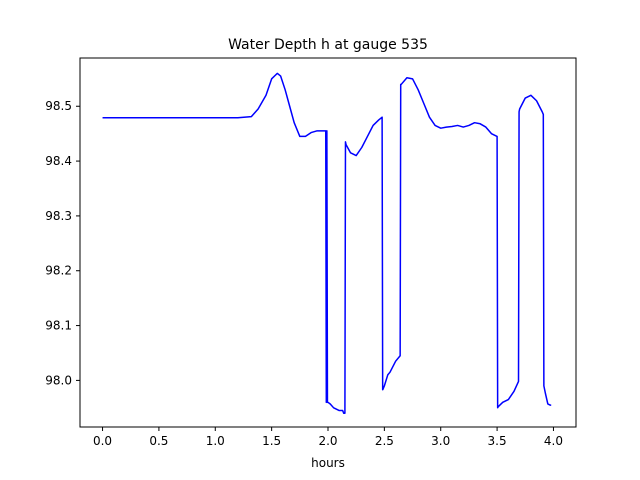  Describe the element at coordinates (62, 243) in the screenshot. I see `y-axis-ticks: 98.0 98.1 98.2 98.3 98.4 98.5` at that location.